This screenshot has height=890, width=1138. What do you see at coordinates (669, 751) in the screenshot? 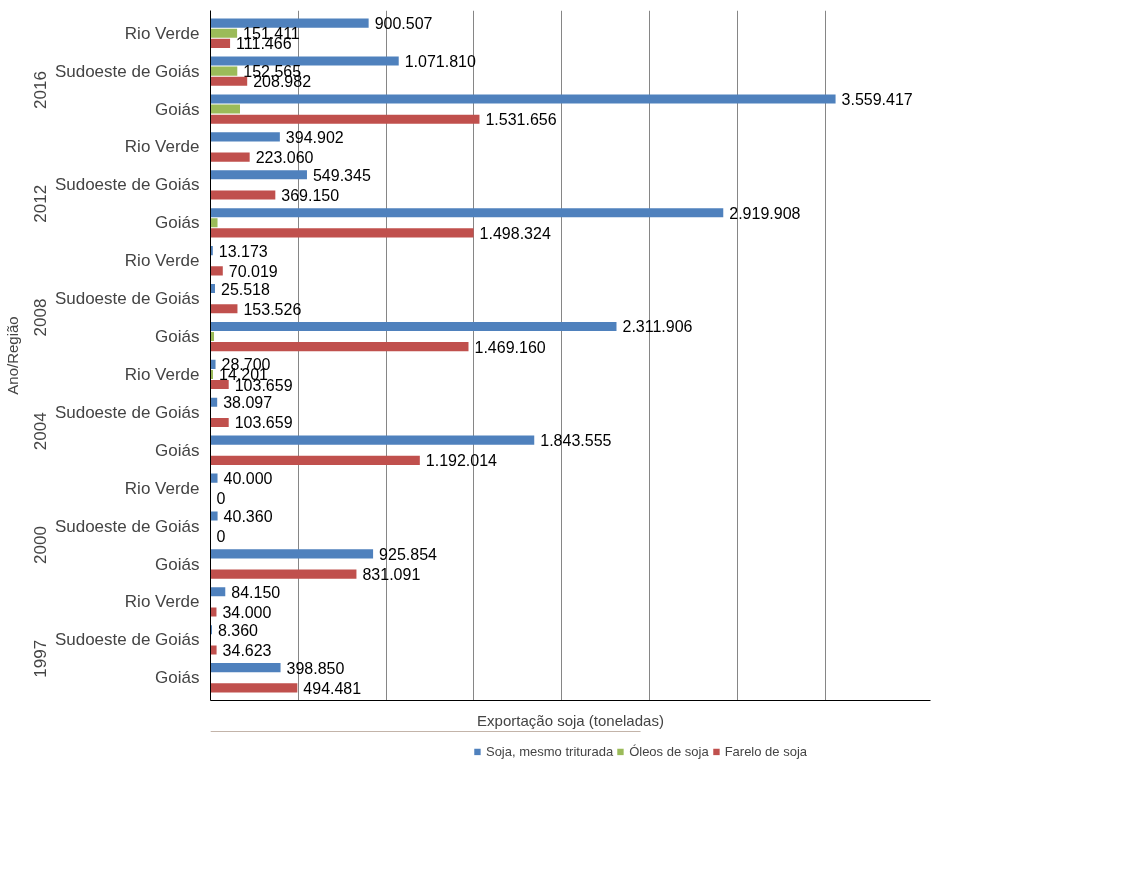
I see `legend-label: Óleos de soja` at bounding box center [669, 751].